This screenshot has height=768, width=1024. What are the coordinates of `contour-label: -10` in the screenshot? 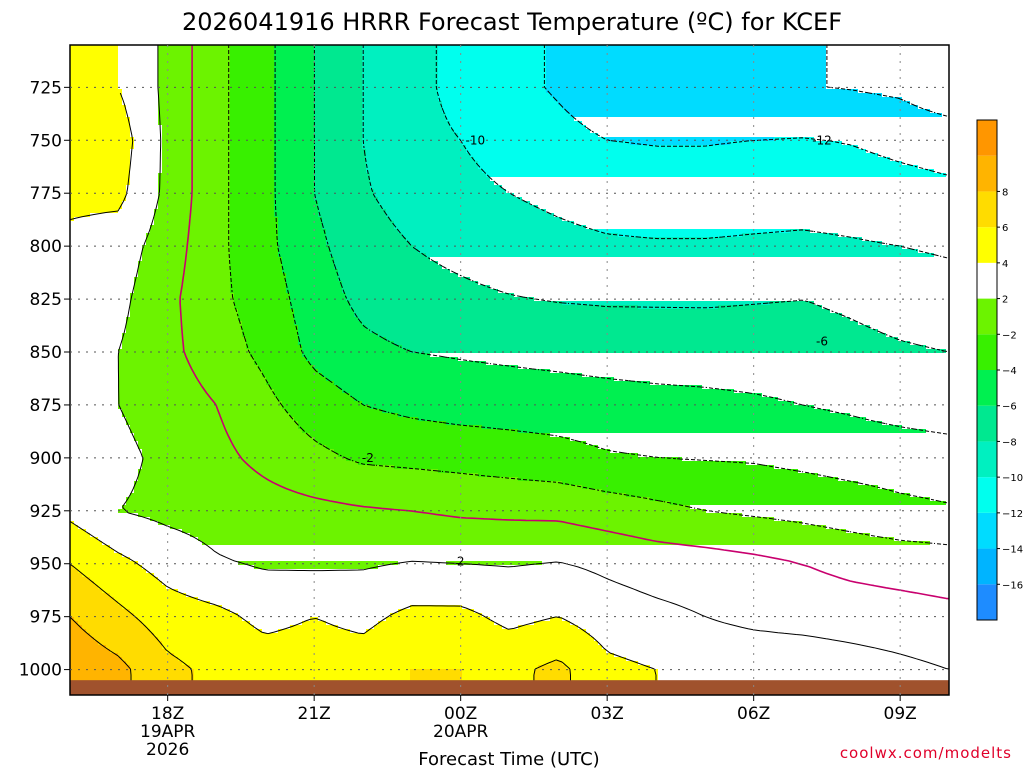 It's located at (476, 140).